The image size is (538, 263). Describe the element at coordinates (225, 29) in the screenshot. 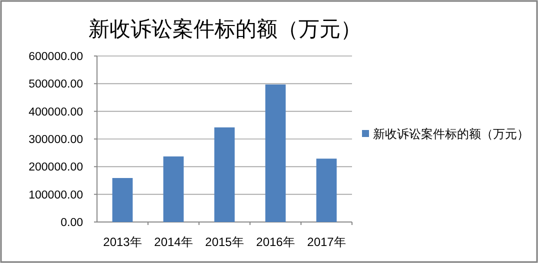

I see `chart-title: 新收诉讼案件标的额（万元）` at that location.